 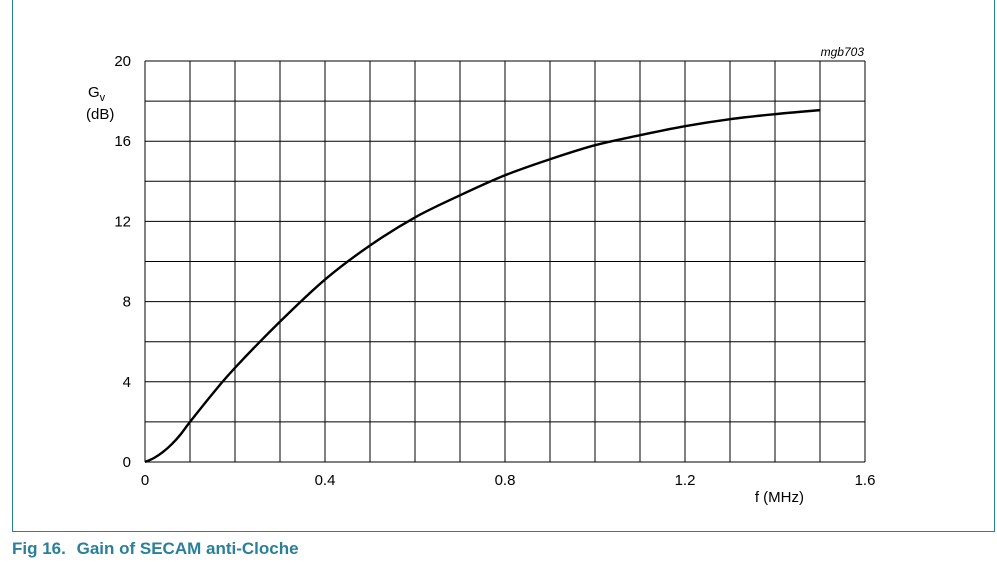 I want to click on x-tick-label: 0.4, so click(x=325, y=480).